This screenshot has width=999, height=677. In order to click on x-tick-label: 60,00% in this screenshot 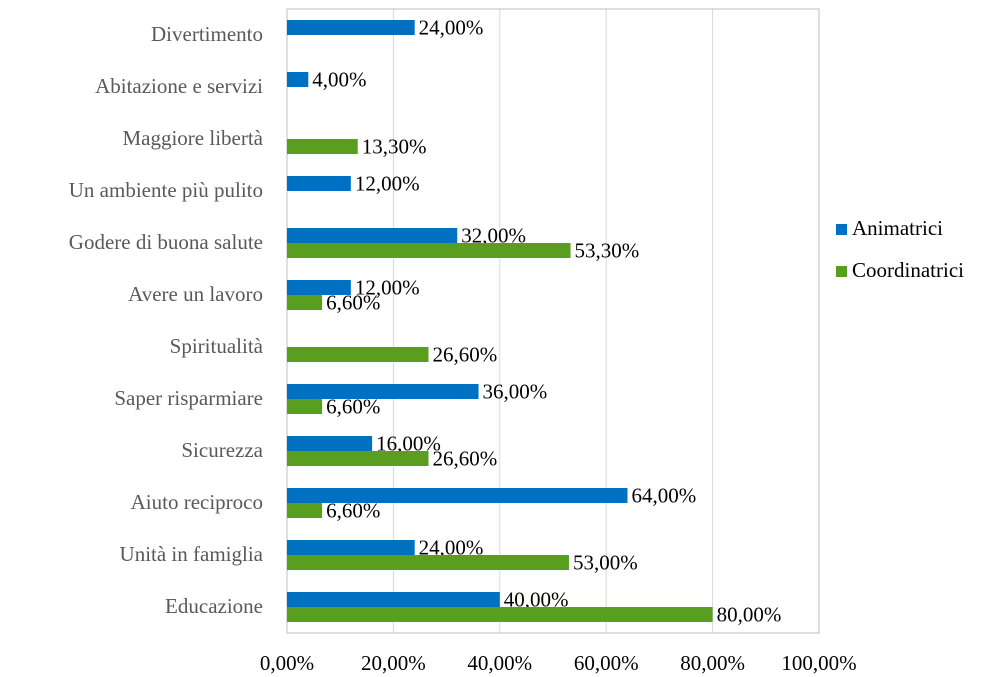, I will do `click(606, 663)`.